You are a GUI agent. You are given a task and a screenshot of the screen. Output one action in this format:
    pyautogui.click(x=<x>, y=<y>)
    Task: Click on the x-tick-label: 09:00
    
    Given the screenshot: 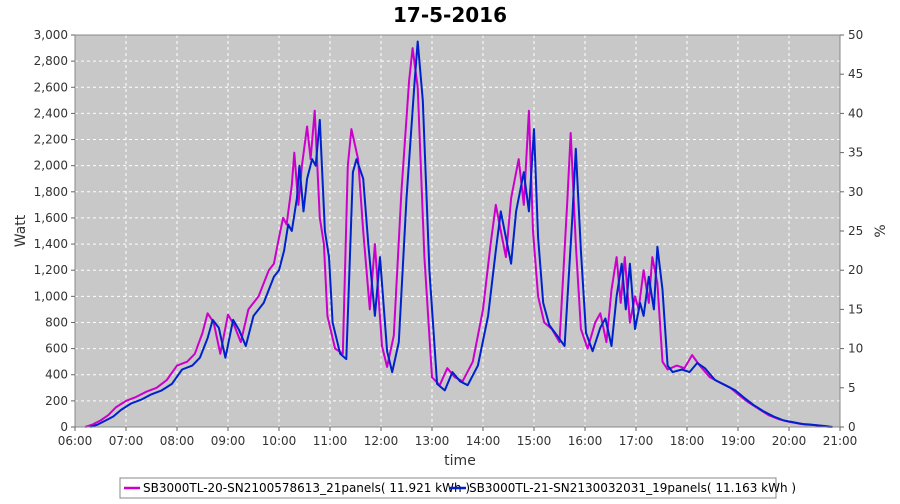 What is the action you would take?
    pyautogui.click(x=228, y=441)
    